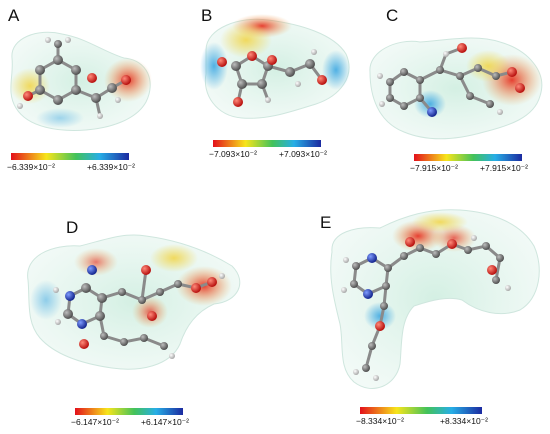 This screenshot has height=434, width=550. I want to click on scale-min-label: −7.093×10⁻², so click(233, 154).